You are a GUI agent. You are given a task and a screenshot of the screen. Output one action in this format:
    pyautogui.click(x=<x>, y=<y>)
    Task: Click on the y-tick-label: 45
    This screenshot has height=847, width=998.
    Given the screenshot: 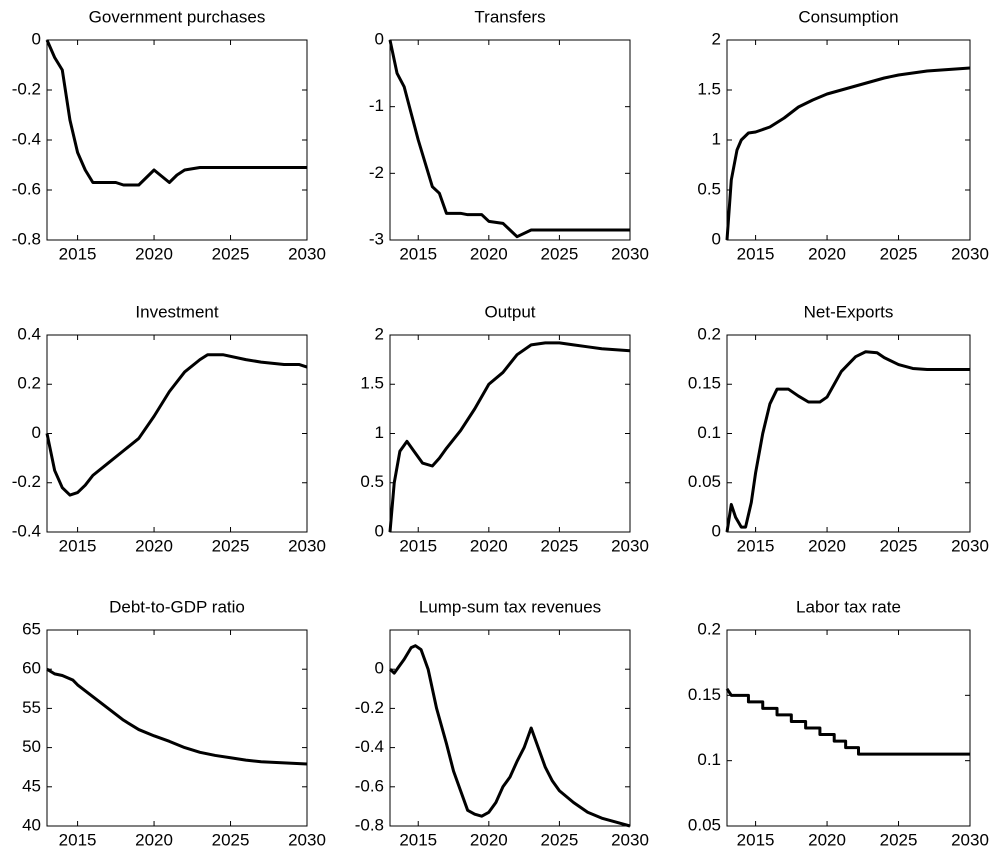 What is the action you would take?
    pyautogui.click(x=31, y=785)
    